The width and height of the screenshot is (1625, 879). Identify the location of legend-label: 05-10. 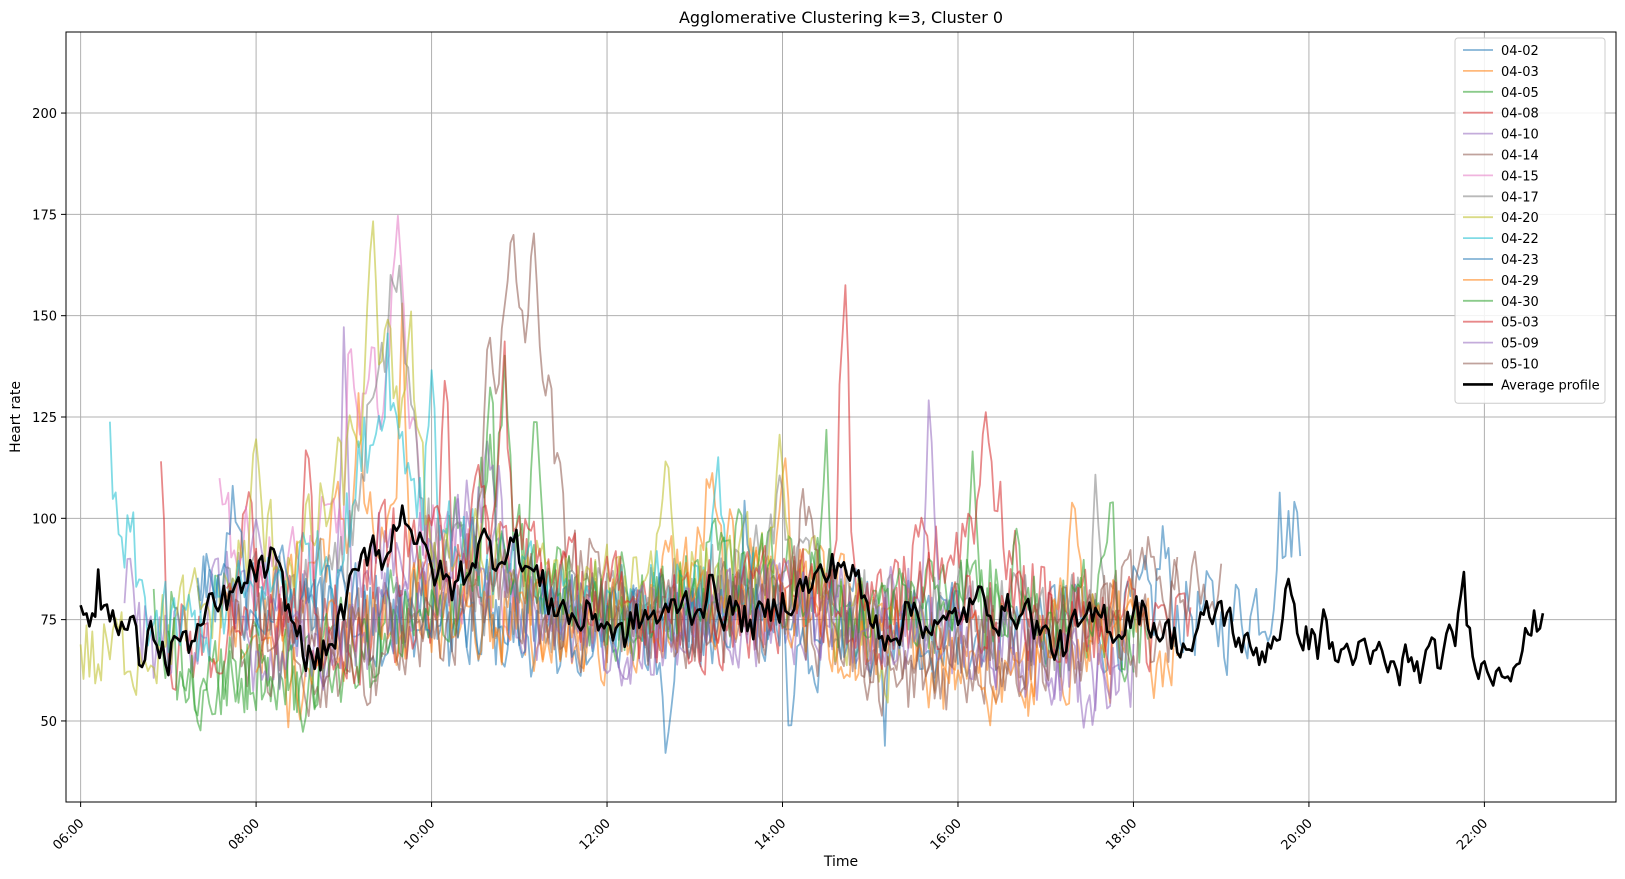
(1520, 365).